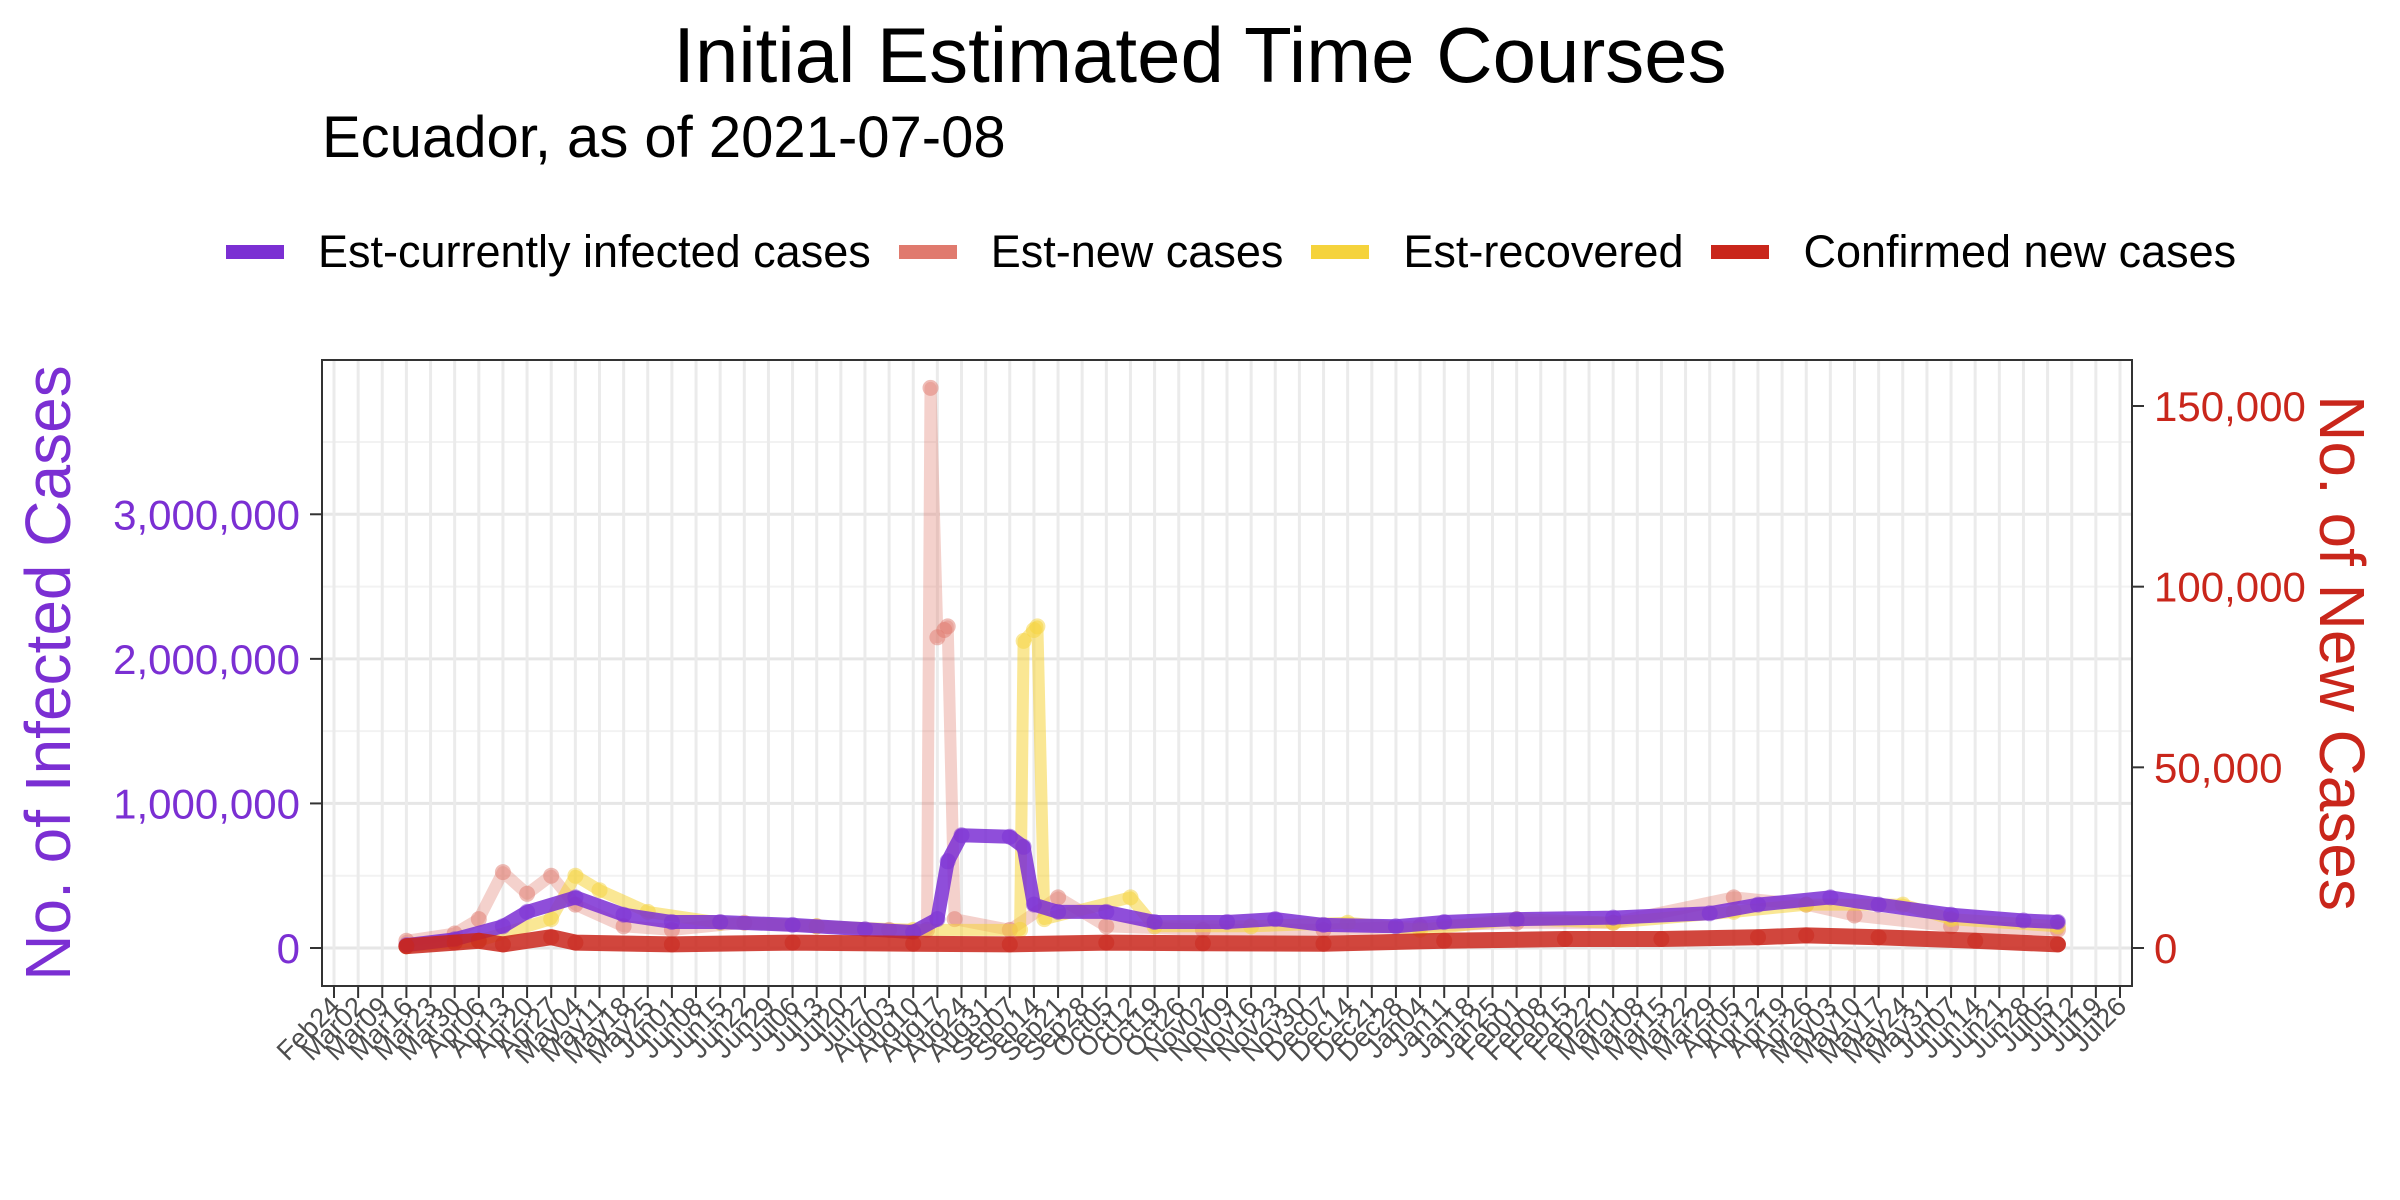 This screenshot has width=2400, height=1200. I want to click on right-axis-tick-label: 100,000, so click(2230, 587).